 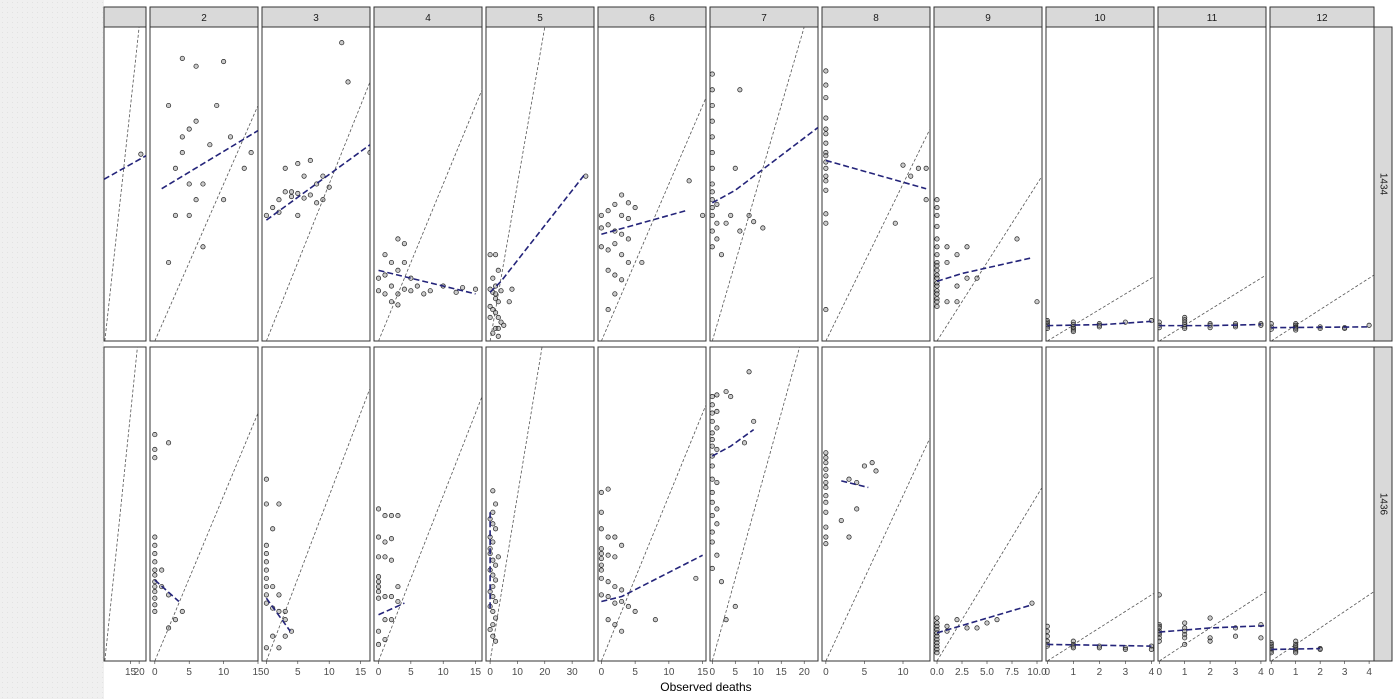 I want to click on x-tick-label: 15, so click(x=476, y=672).